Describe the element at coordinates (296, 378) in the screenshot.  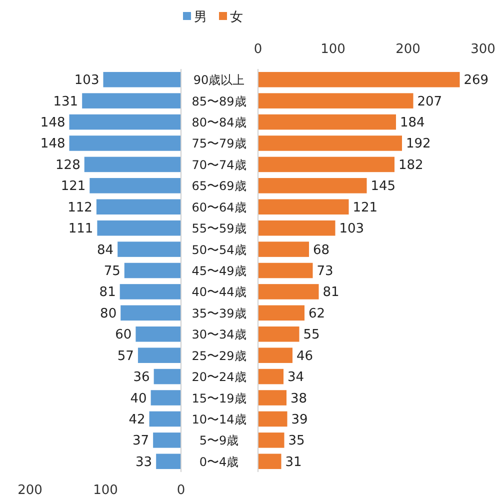
I see `data-label: 34` at that location.